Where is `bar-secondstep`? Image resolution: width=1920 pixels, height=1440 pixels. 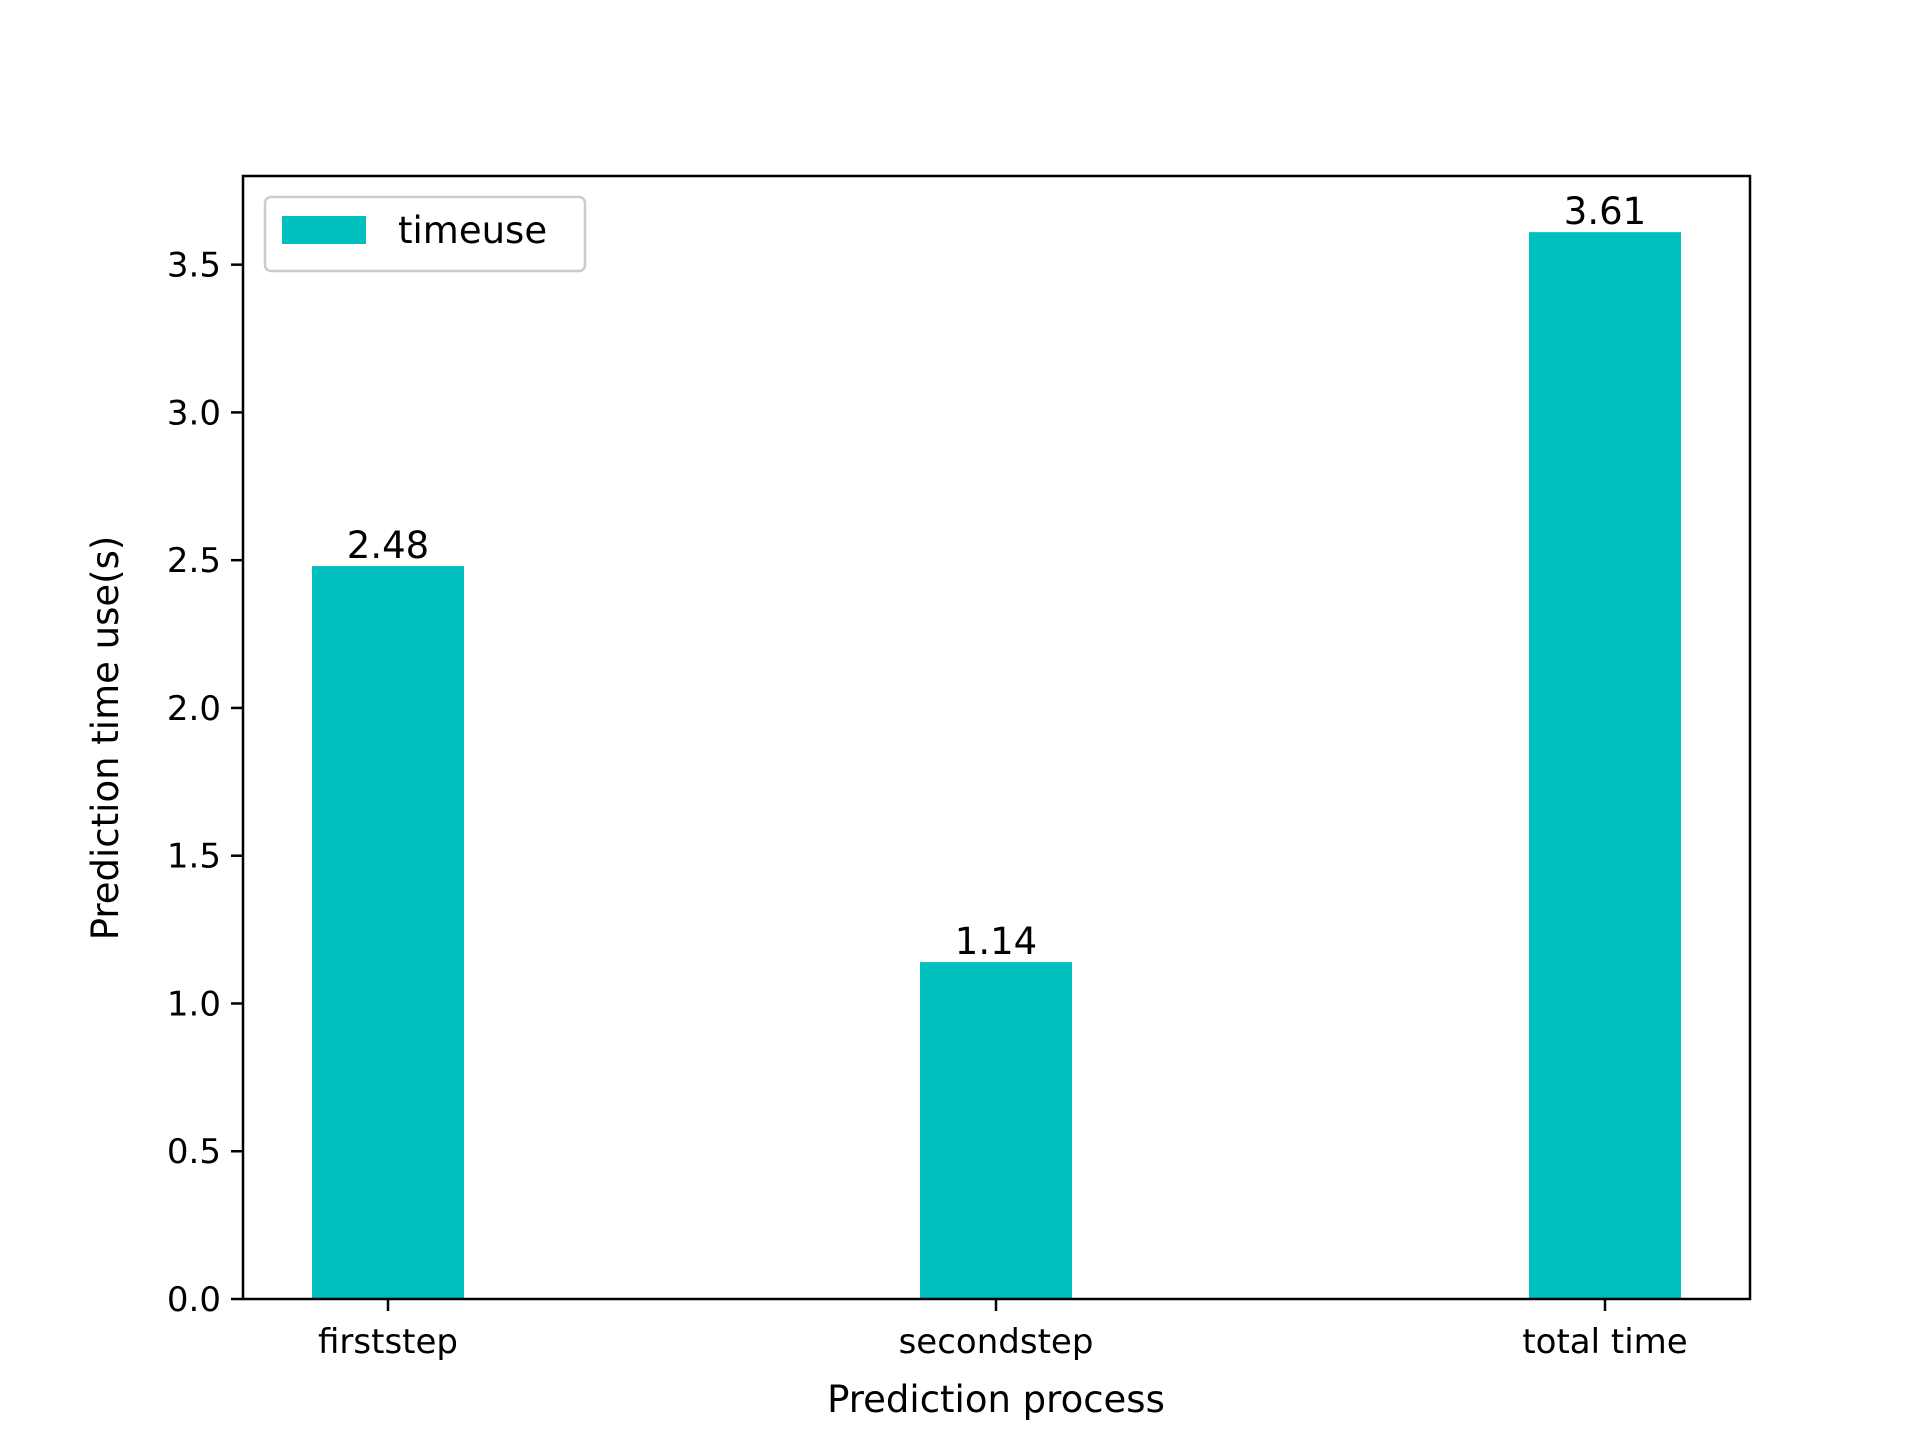 bar-secondstep is located at coordinates (996, 1130).